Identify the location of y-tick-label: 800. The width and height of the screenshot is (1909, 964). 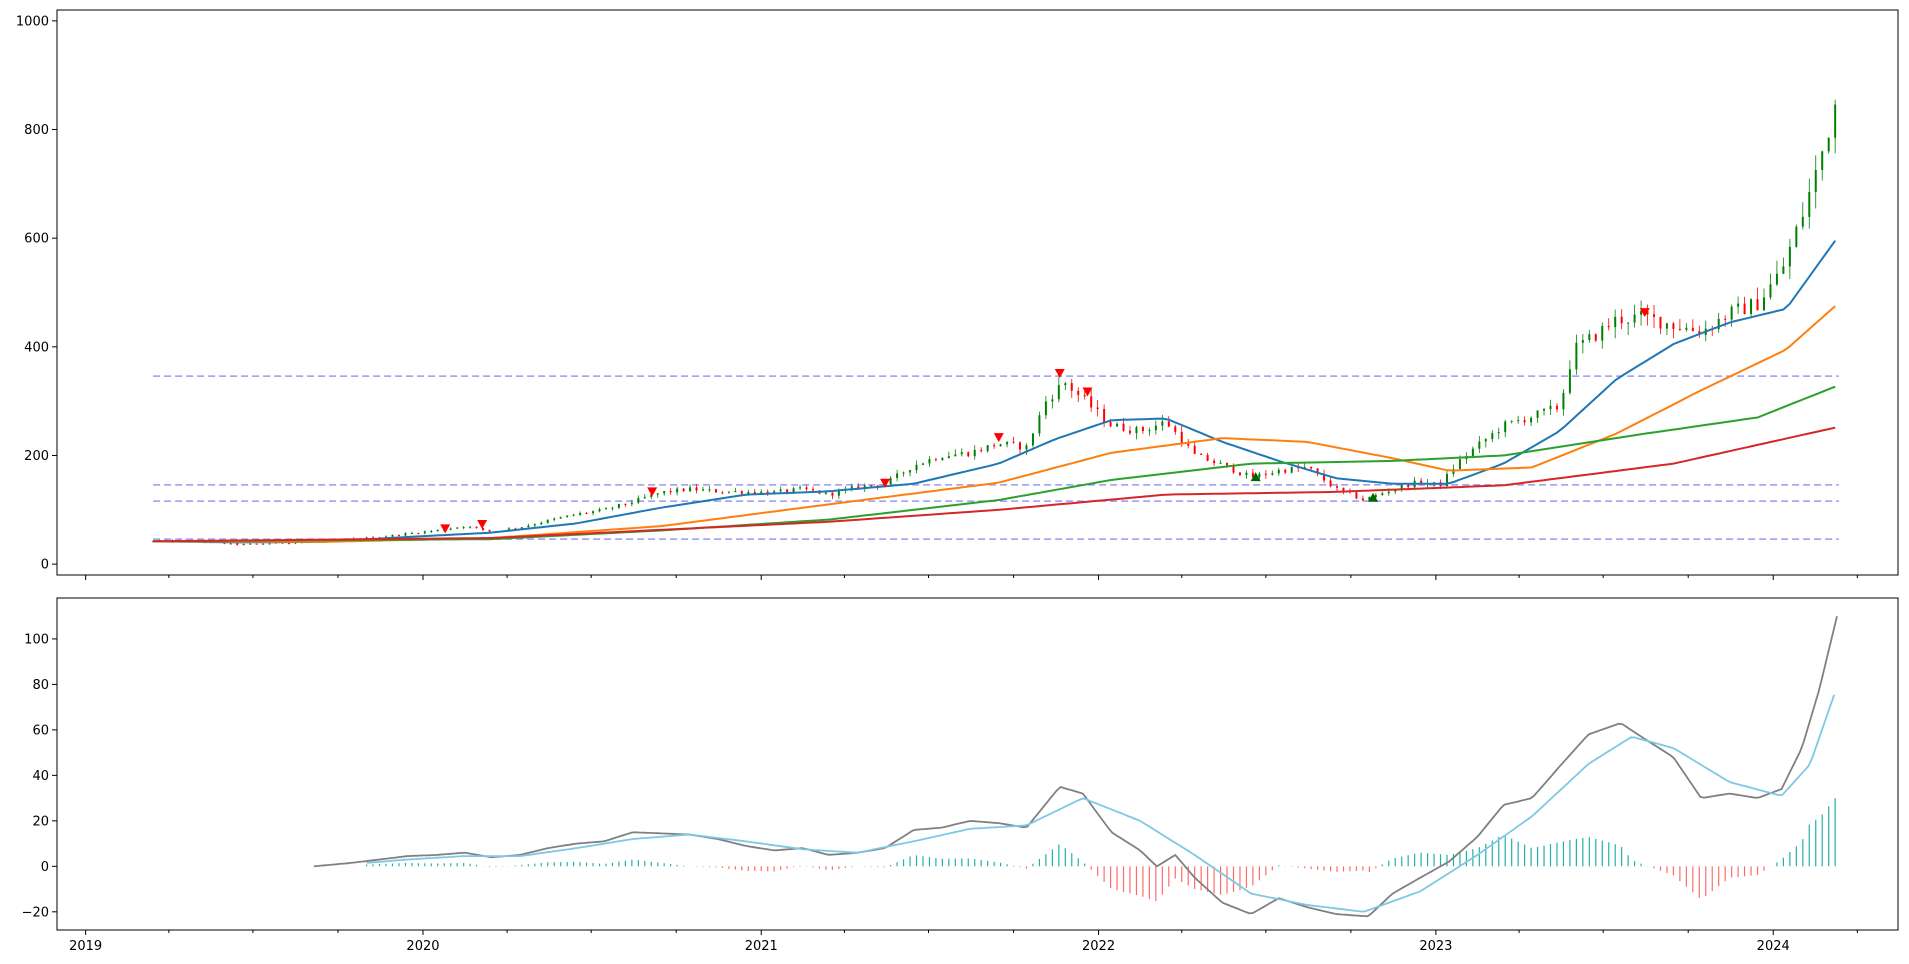
(36, 130).